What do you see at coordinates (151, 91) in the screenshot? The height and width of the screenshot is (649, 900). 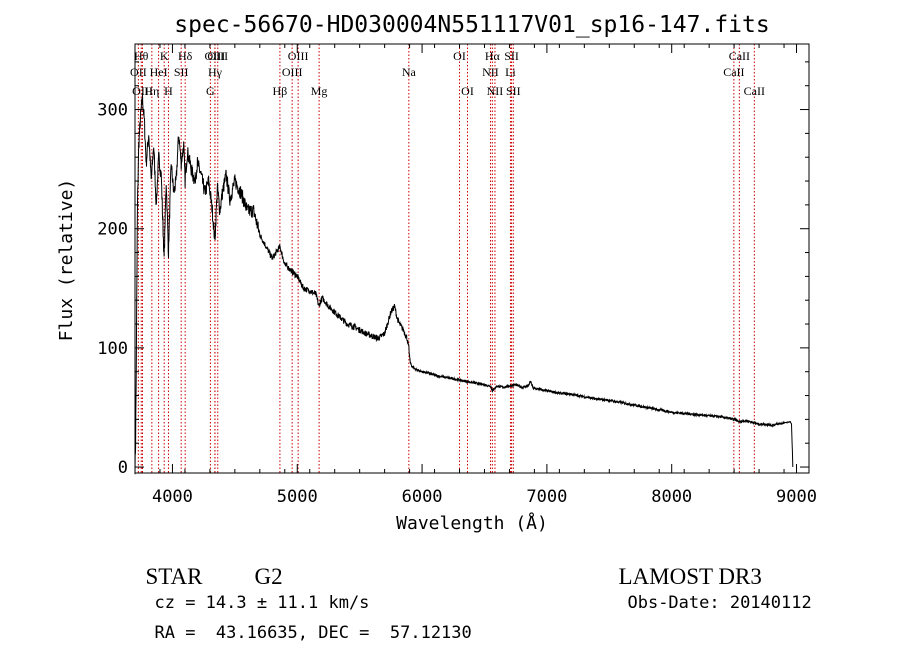 I see `line-marker-label: Hη` at bounding box center [151, 91].